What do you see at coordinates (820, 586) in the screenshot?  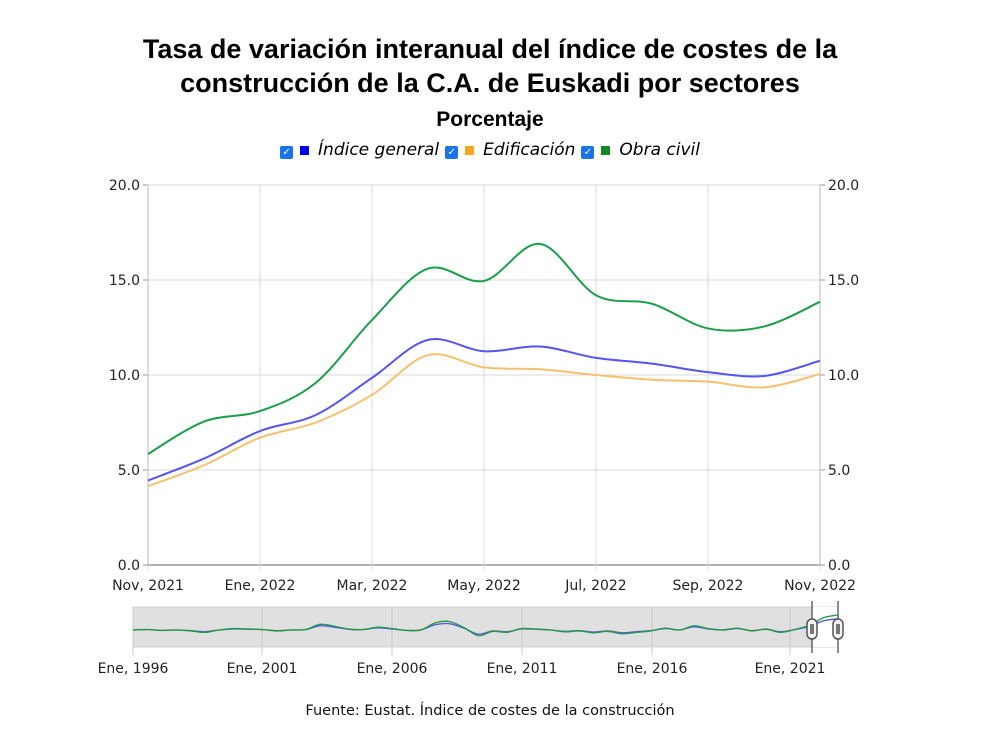 I see `x-tick-label: Nov, 2022` at bounding box center [820, 586].